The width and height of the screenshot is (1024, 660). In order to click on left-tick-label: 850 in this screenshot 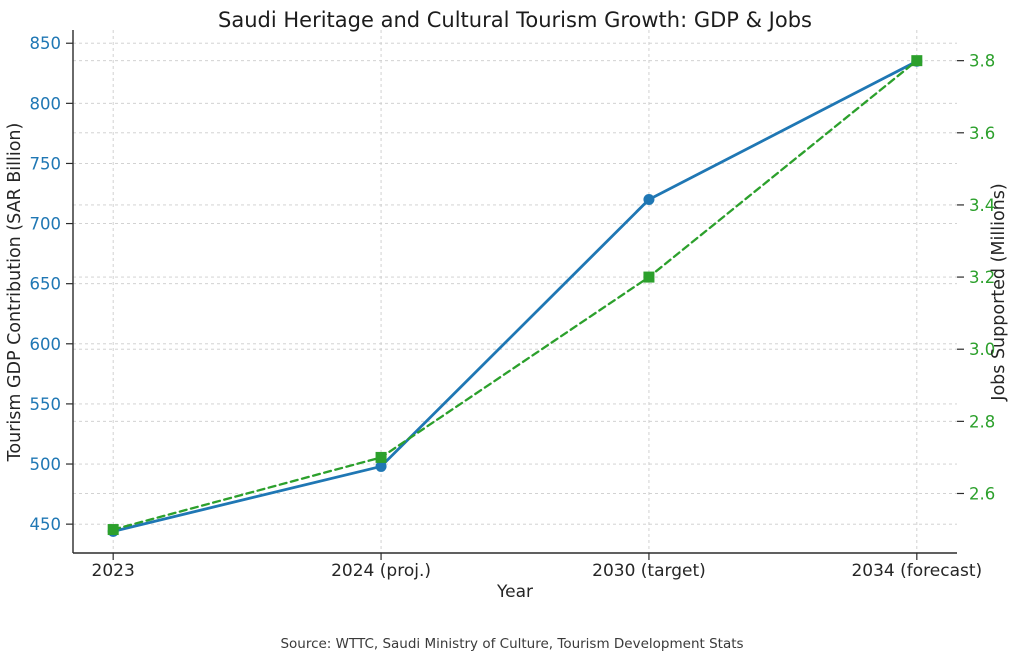, I will do `click(46, 43)`.